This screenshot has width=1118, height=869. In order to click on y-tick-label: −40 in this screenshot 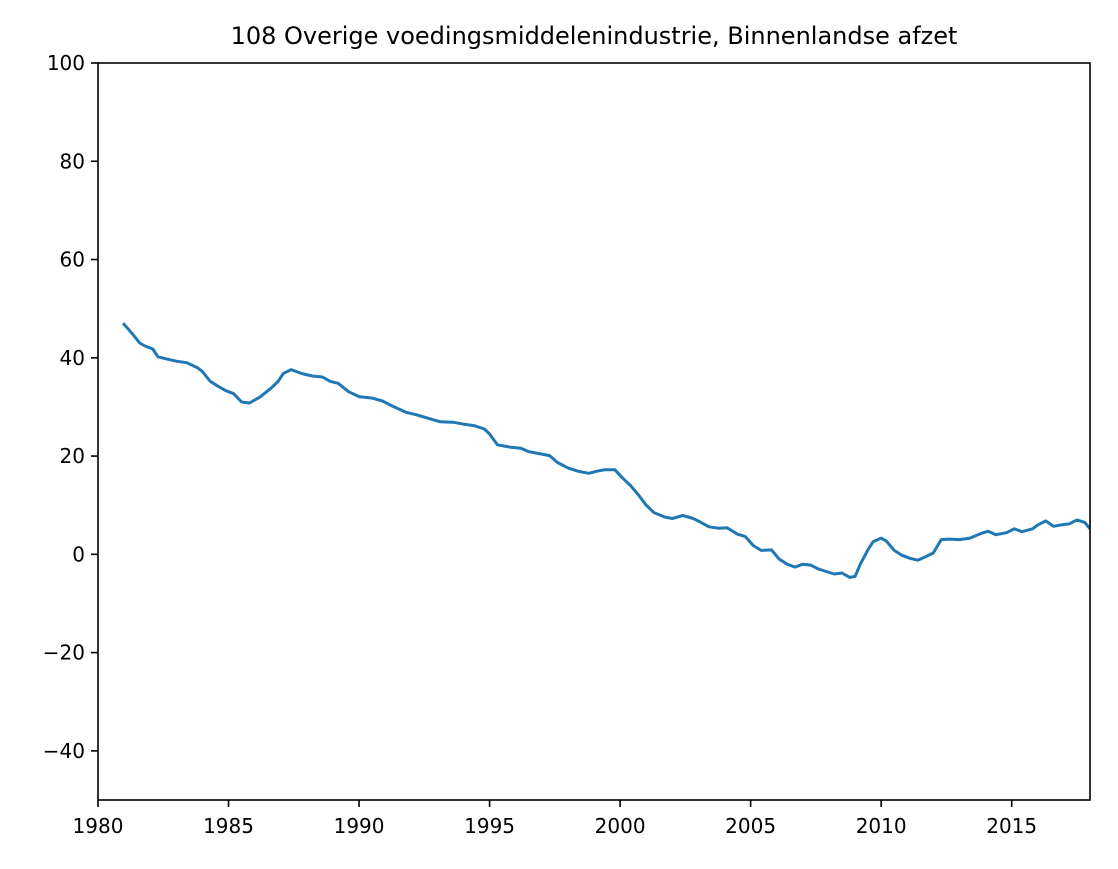, I will do `click(64, 751)`.